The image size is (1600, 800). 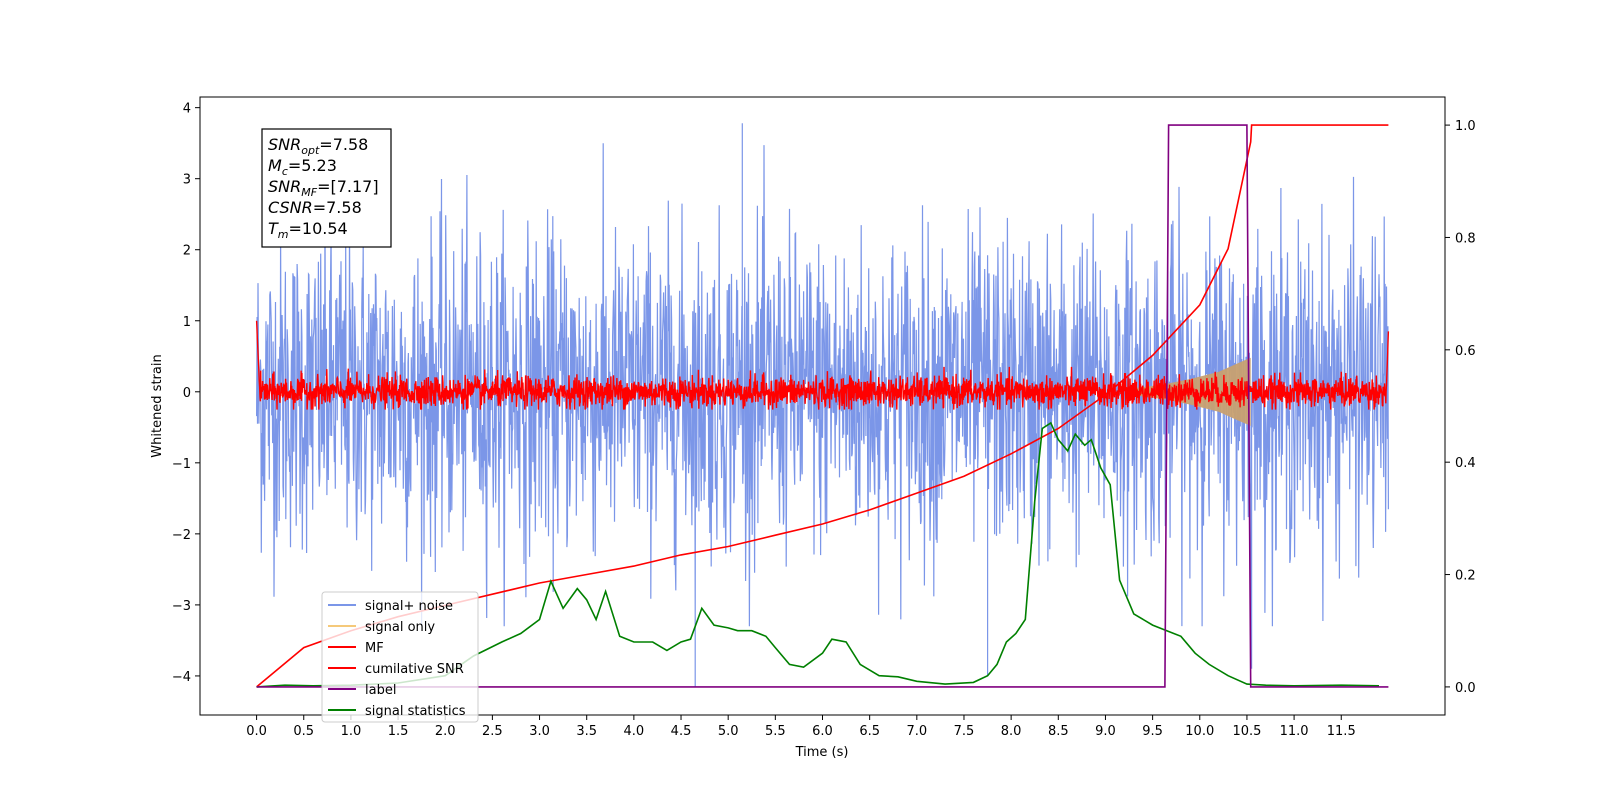 I want to click on y-tick-label: −1, so click(x=181, y=464).